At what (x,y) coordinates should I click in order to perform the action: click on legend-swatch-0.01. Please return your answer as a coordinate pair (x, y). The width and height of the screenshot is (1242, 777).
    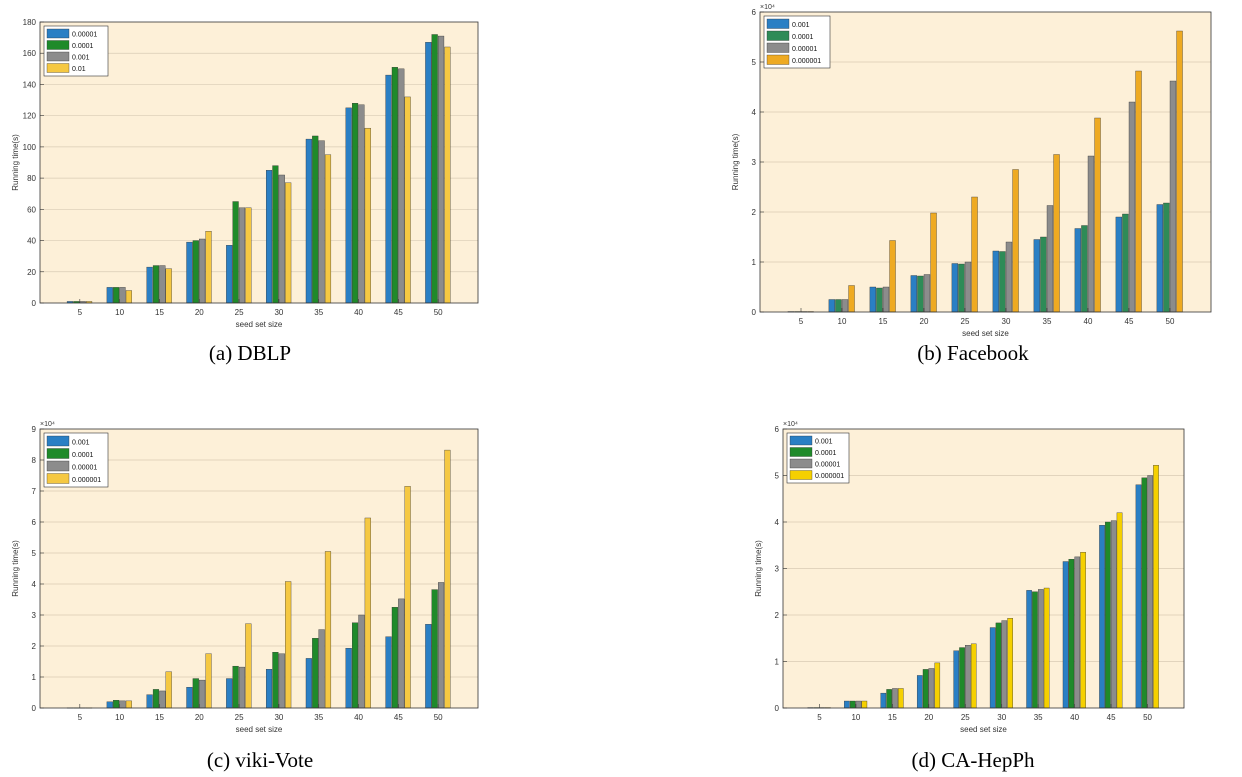
    Looking at the image, I should click on (58, 68).